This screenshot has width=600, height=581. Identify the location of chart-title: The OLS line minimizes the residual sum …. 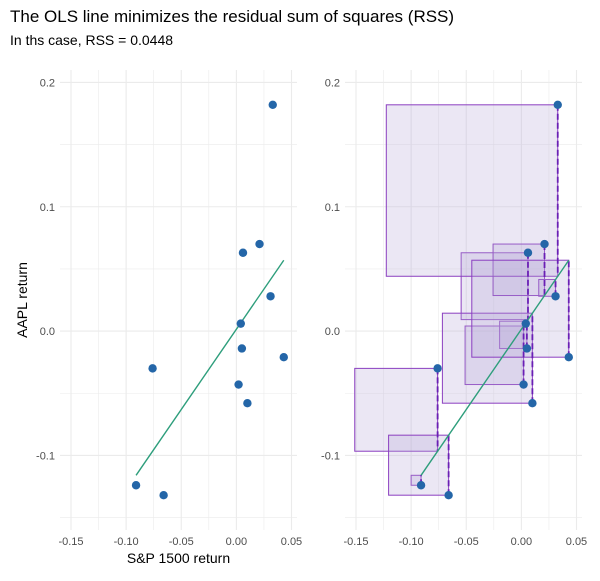
(232, 16).